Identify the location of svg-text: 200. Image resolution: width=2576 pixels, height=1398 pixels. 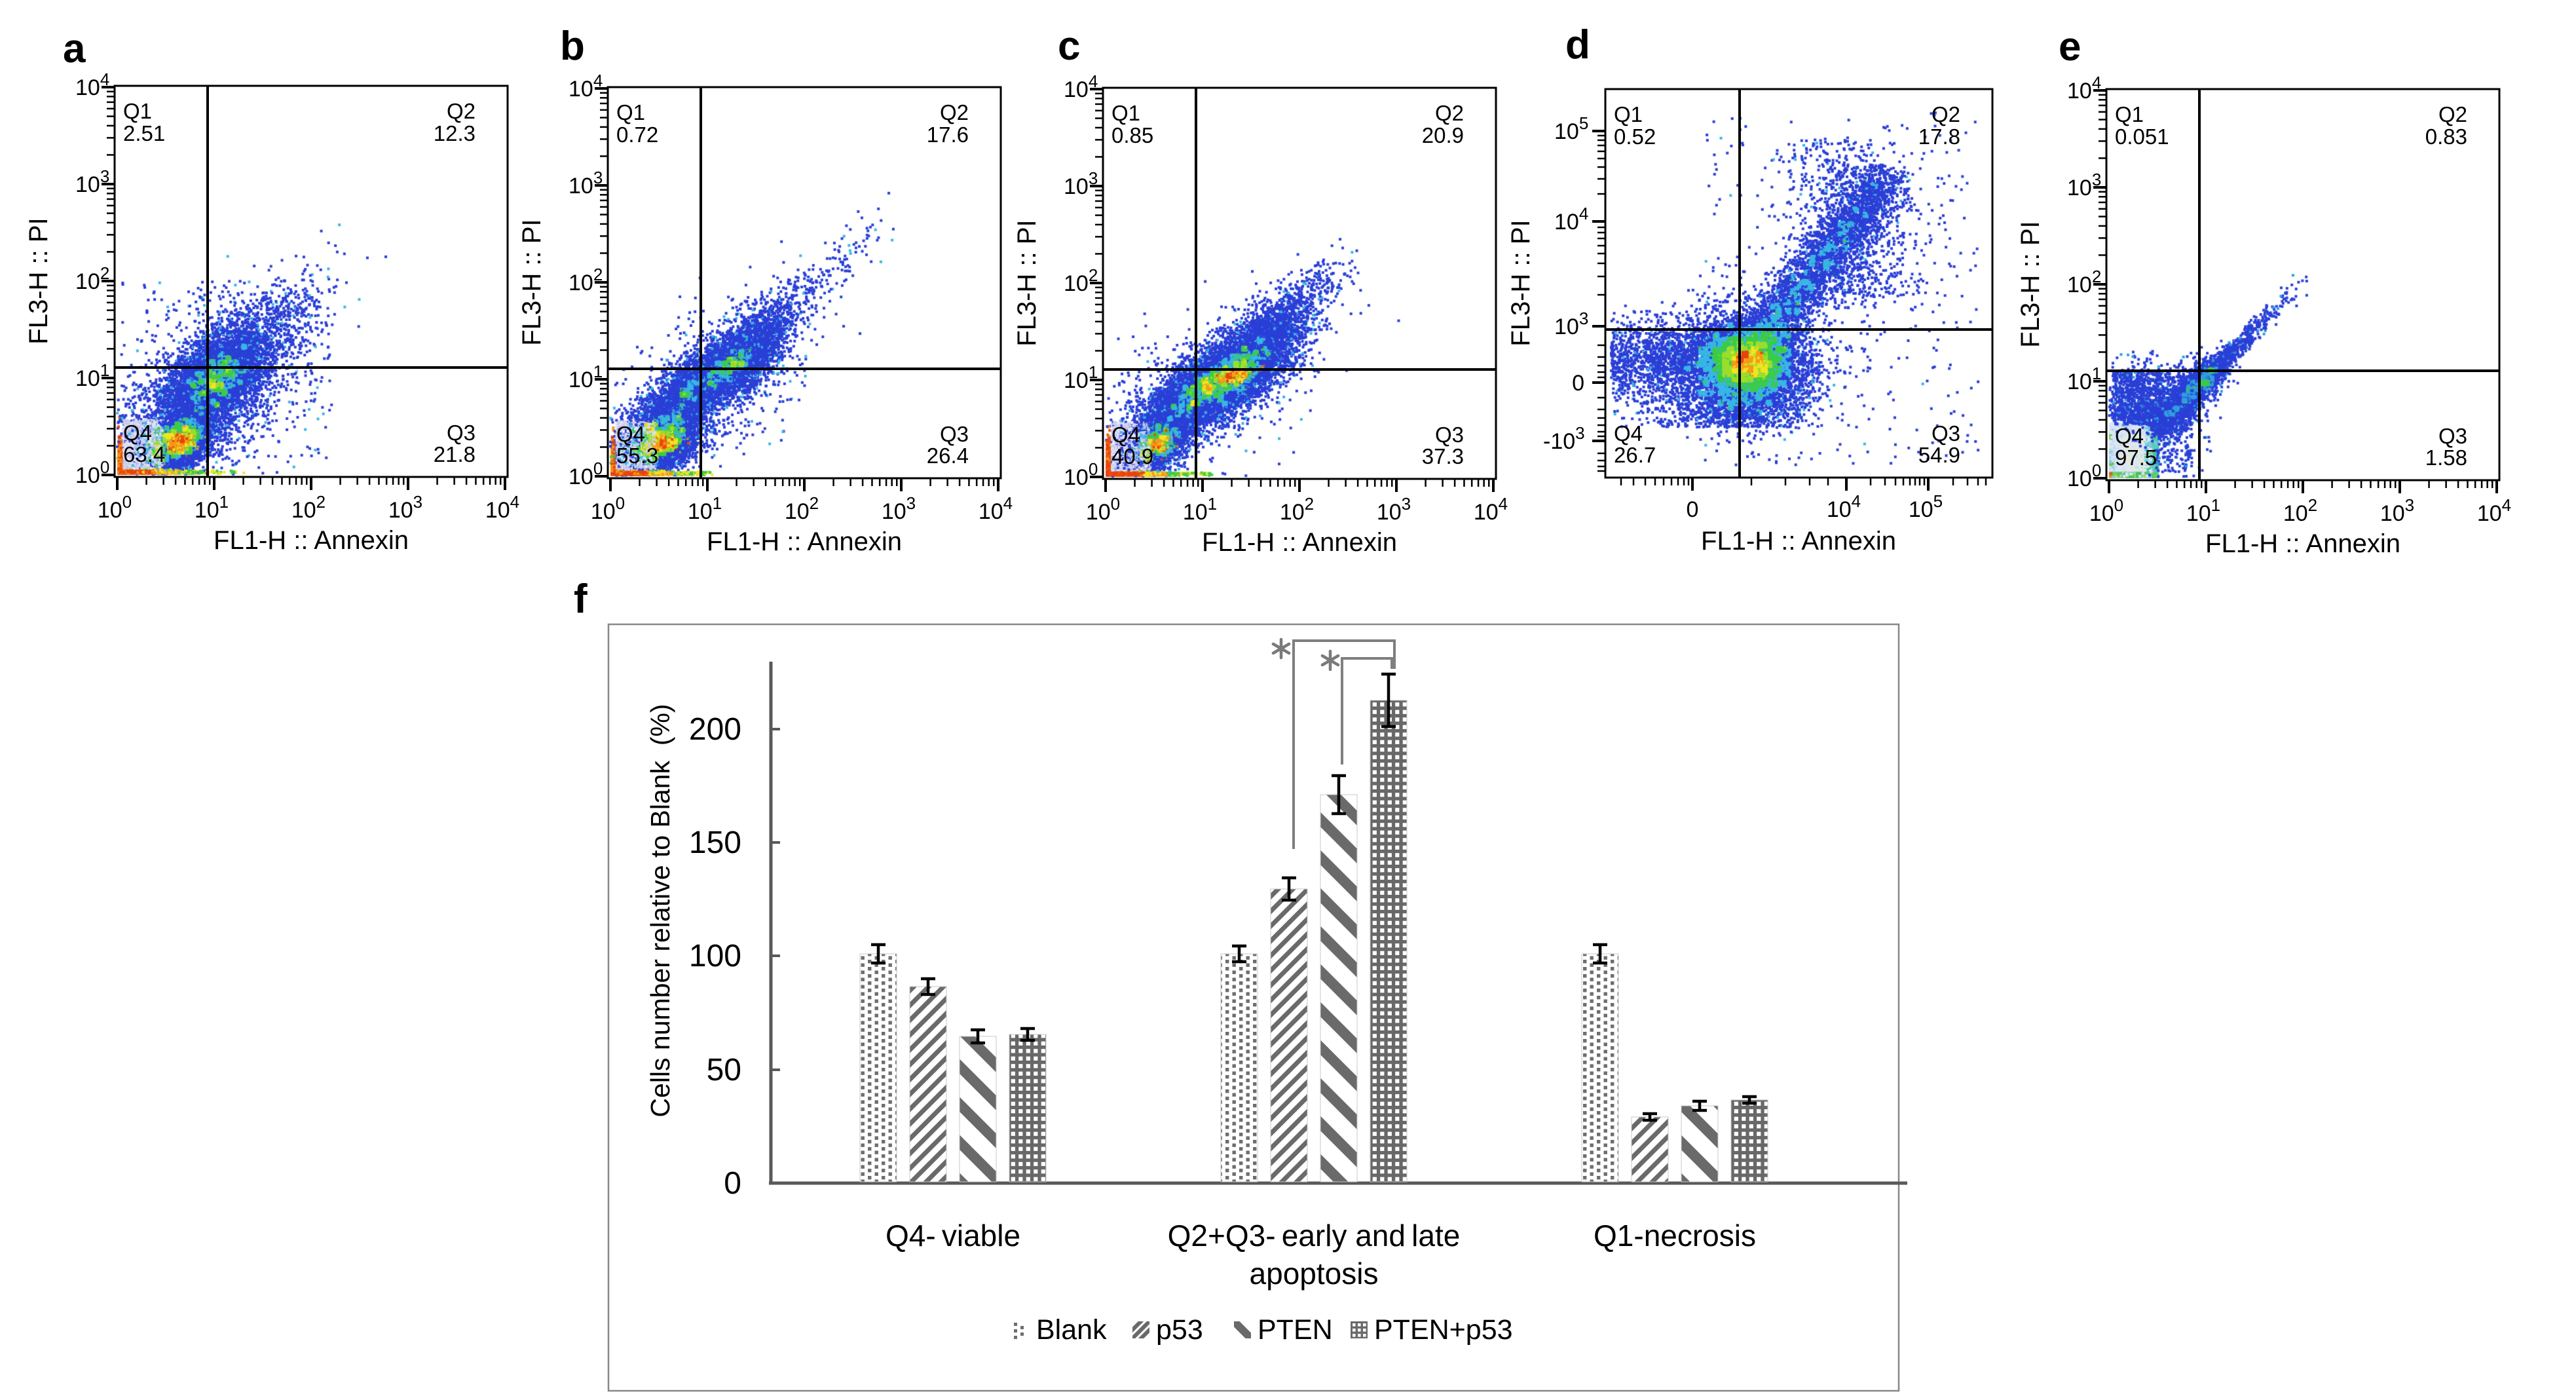
(715, 729).